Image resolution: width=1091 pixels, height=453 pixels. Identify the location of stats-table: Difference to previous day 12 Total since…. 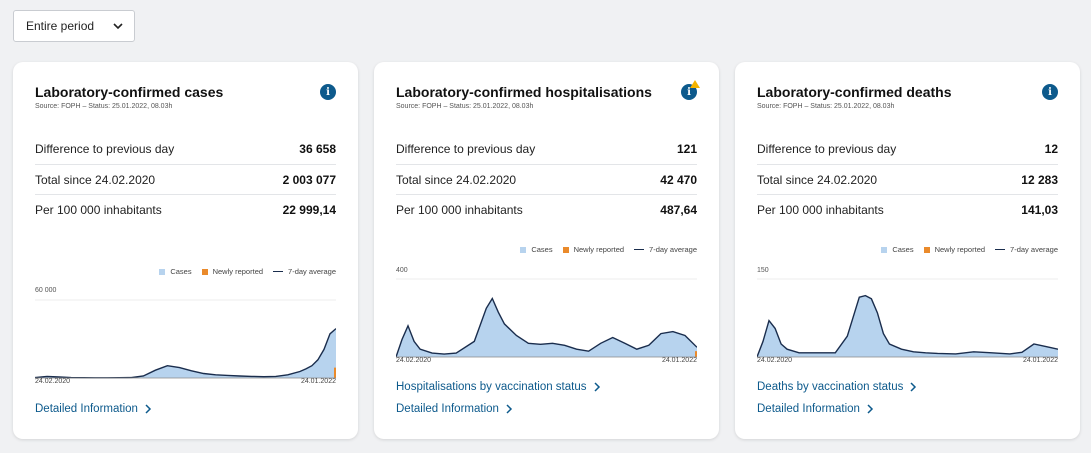
(907, 179).